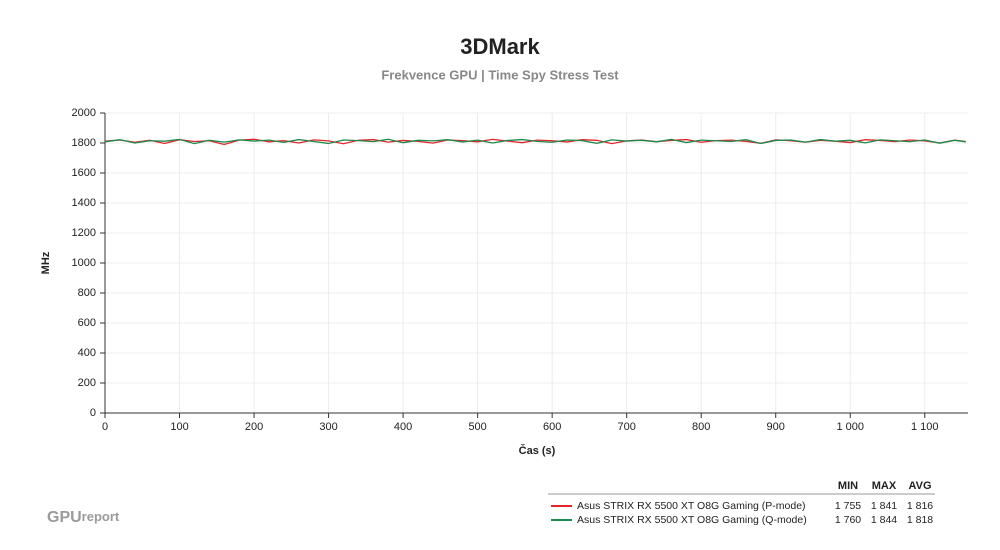 This screenshot has width=1000, height=550. What do you see at coordinates (93, 413) in the screenshot?
I see `y-tick-label: 0` at bounding box center [93, 413].